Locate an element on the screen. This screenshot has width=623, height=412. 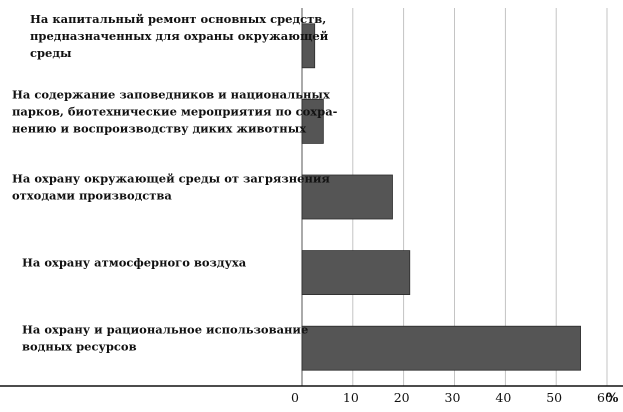
x-tick-label: 60 is located at coordinates (605, 397).